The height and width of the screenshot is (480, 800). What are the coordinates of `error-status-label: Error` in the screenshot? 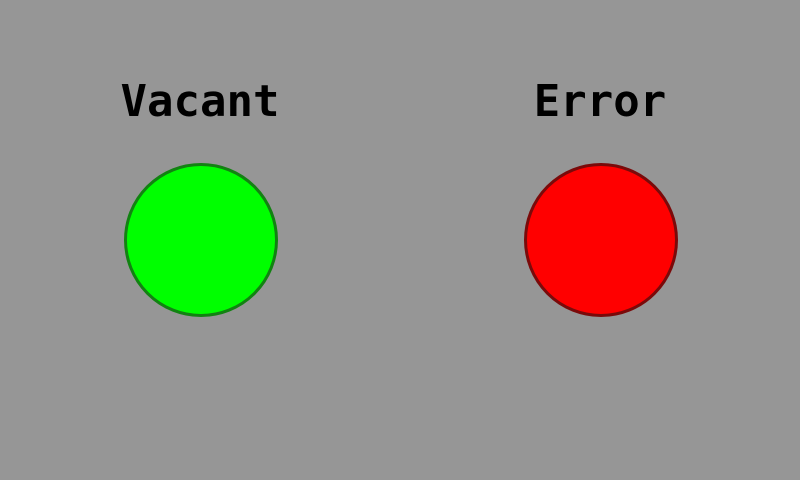 It's located at (600, 101).